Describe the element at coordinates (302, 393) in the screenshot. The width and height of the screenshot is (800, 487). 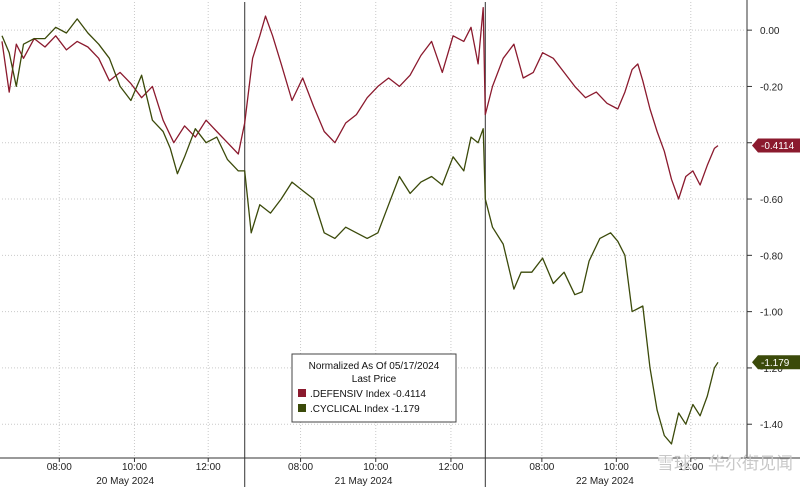
I see `legend-swatch-defensiv` at that location.